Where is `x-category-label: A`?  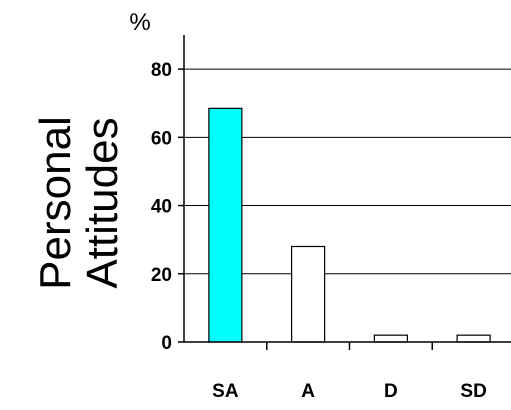
x-category-label: A is located at coordinates (308, 391).